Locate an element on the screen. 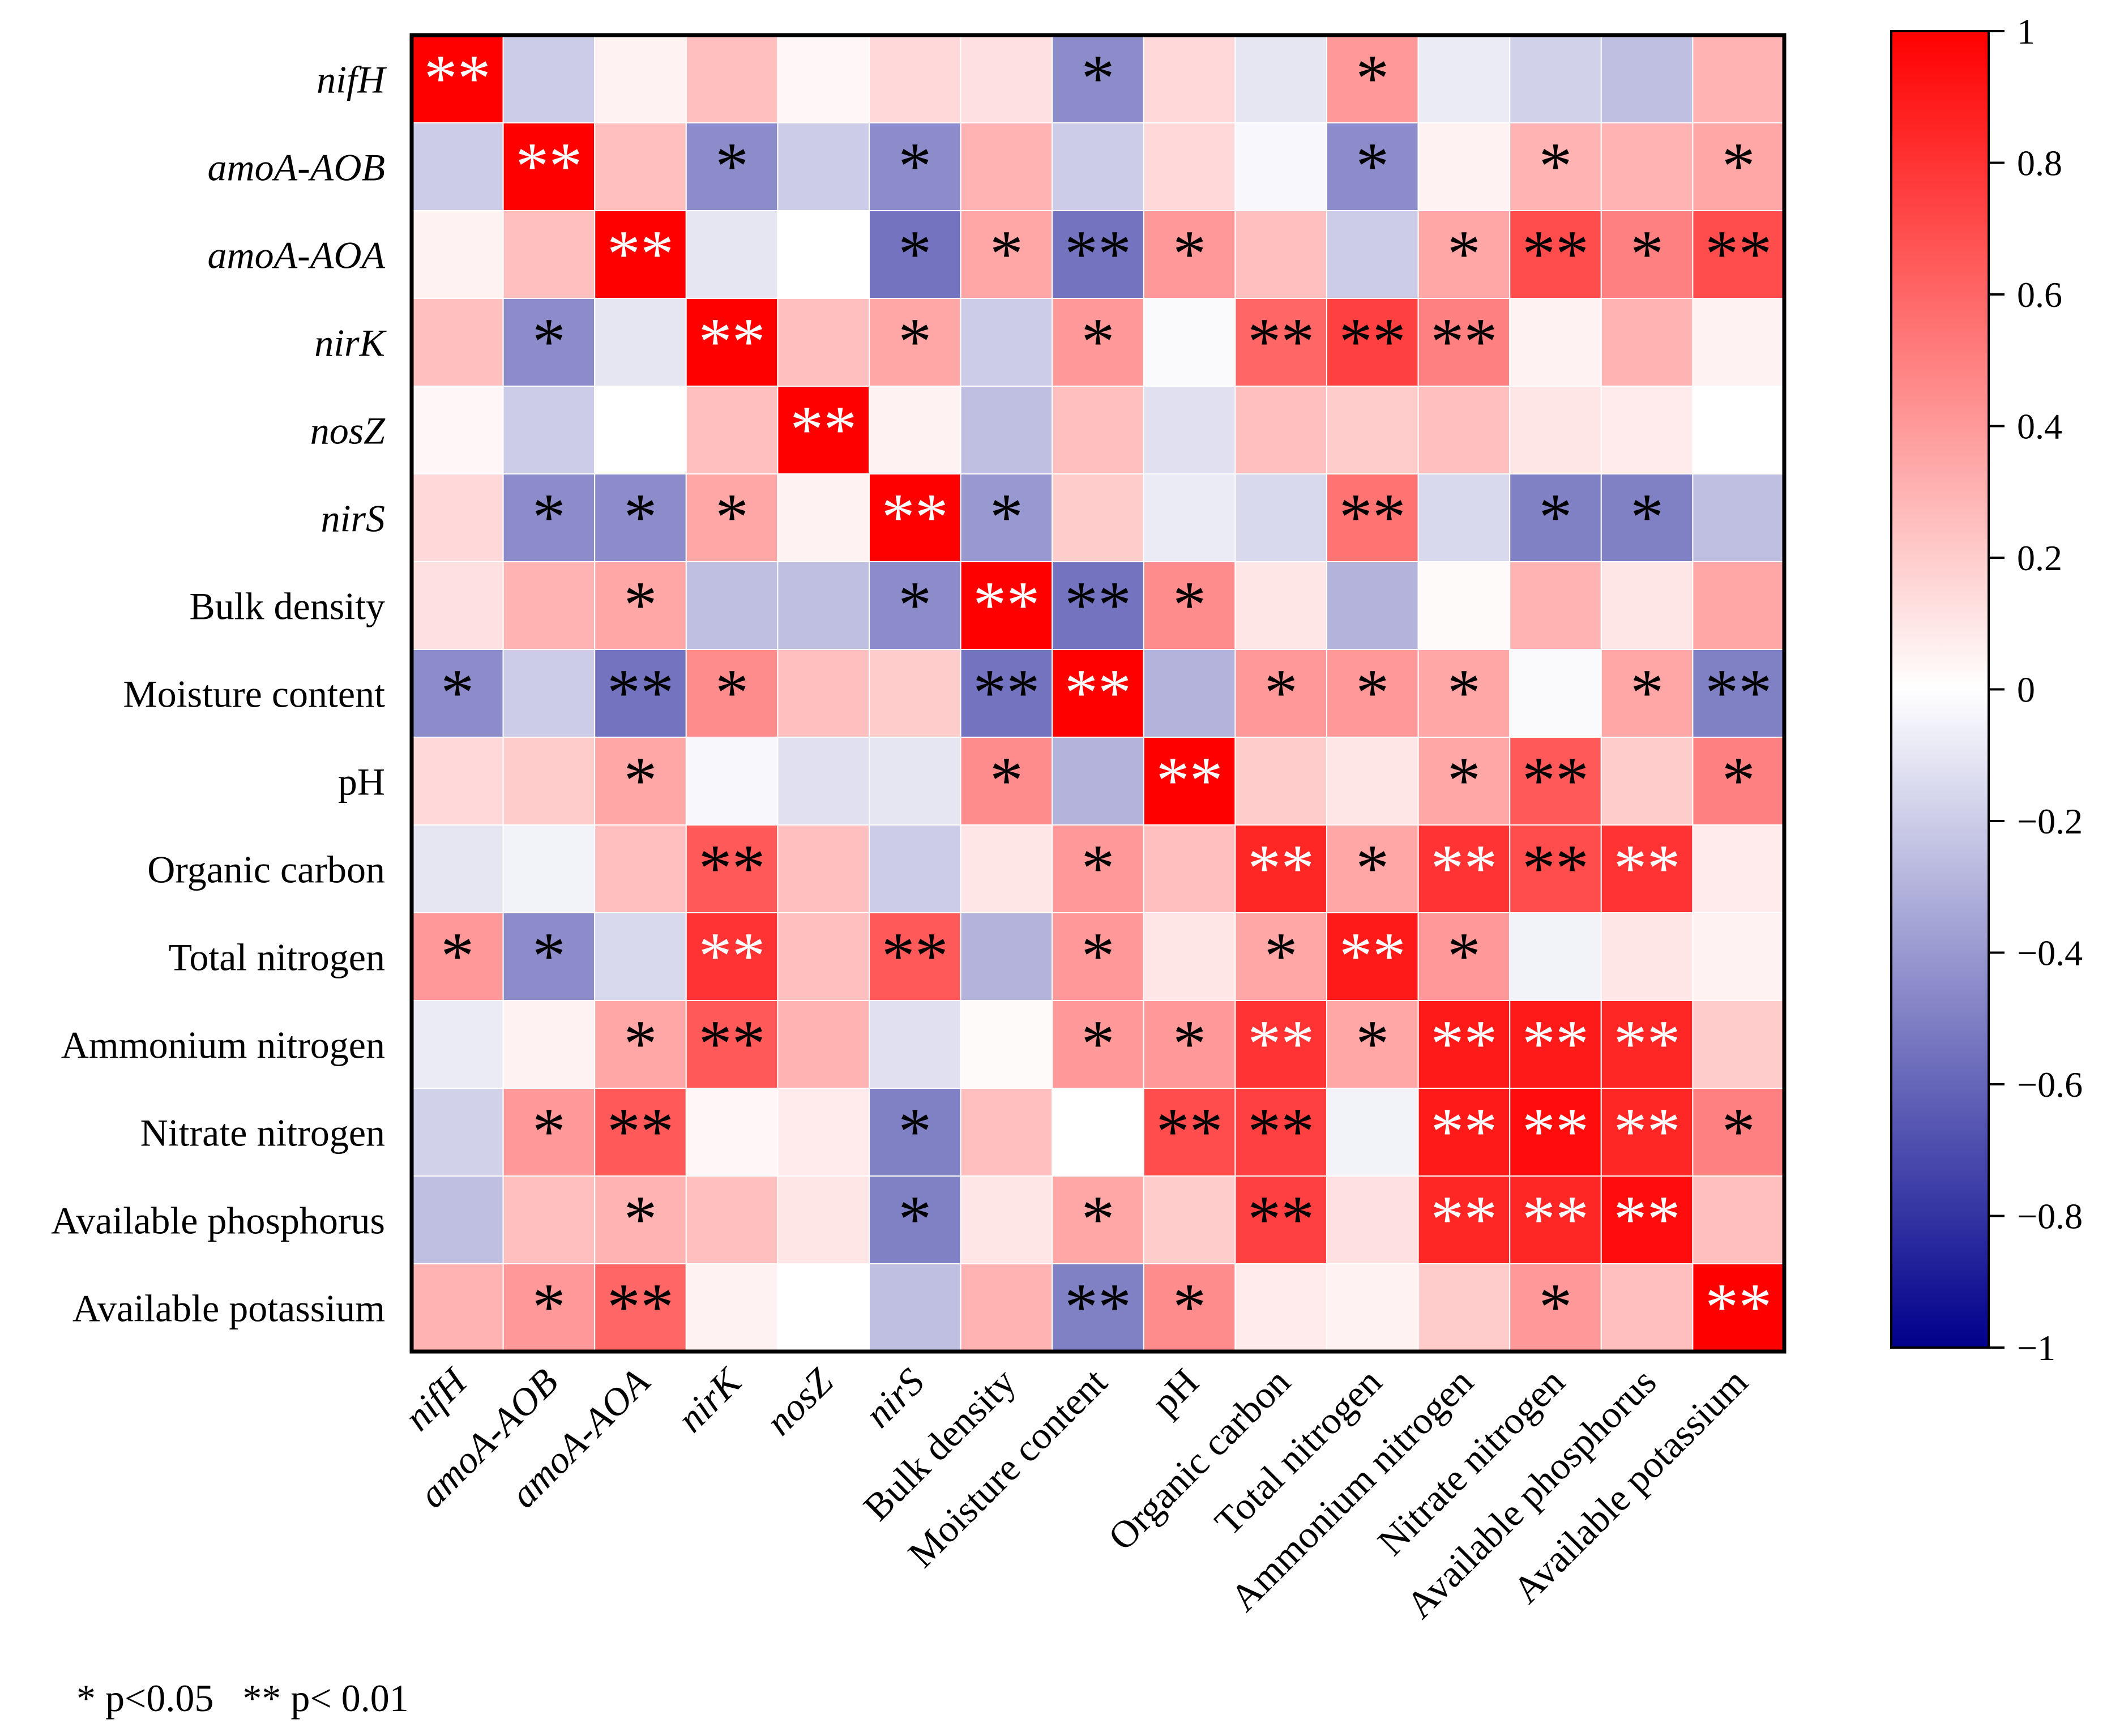  colorbar-tick-label: 0.2 is located at coordinates (2039, 558).